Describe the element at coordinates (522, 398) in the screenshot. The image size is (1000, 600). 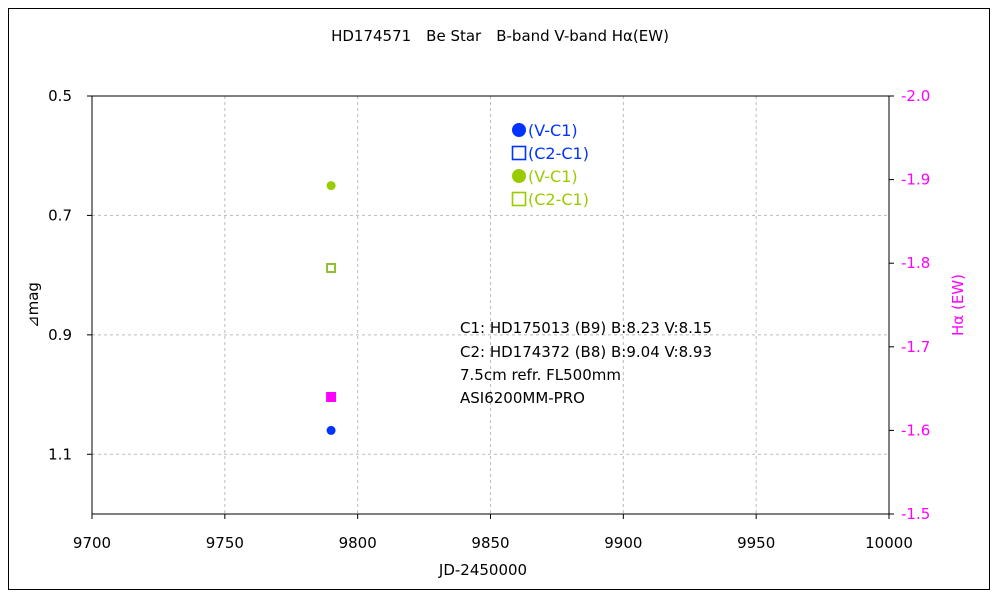
I see `annotation-camera: ASI6200MM-PRO` at that location.